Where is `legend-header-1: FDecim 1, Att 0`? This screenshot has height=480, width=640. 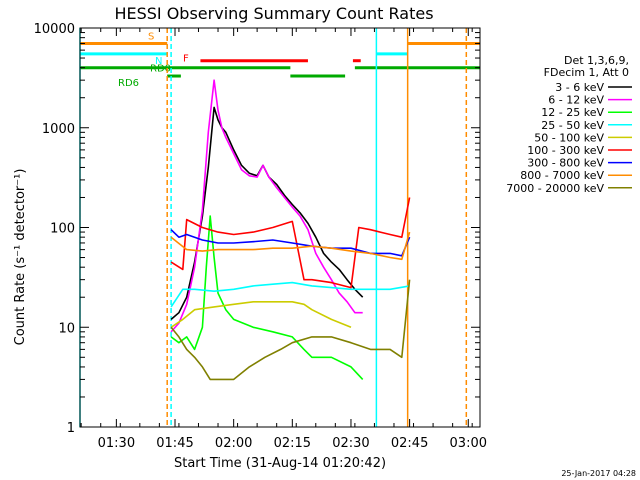
legend-header-1: FDecim 1, Att 0 is located at coordinates (586, 72).